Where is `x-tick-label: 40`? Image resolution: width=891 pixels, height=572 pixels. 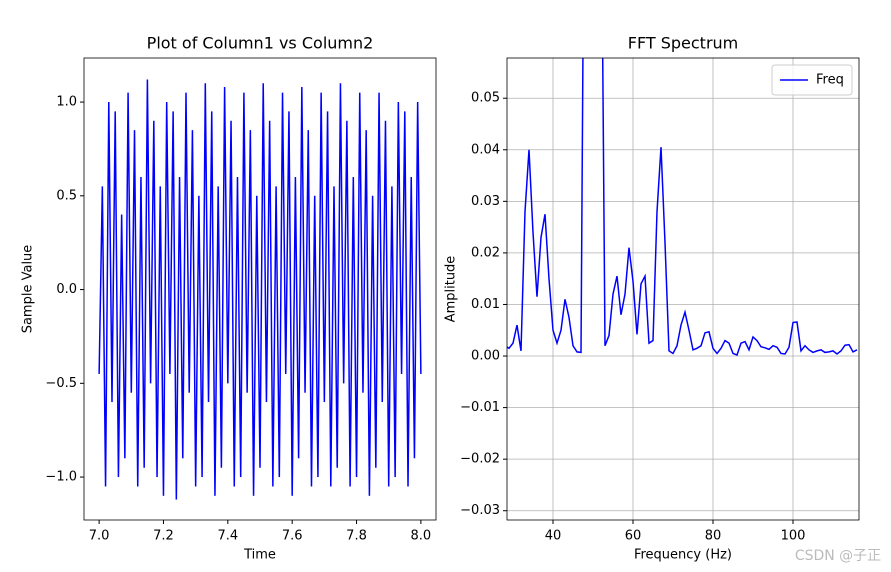
x-tick-label: 40 is located at coordinates (553, 536).